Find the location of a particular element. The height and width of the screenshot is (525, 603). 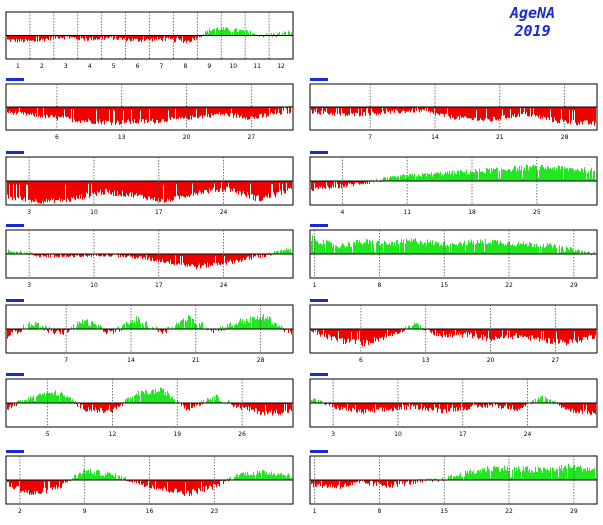

tick-label: 10 is located at coordinates (398, 434).